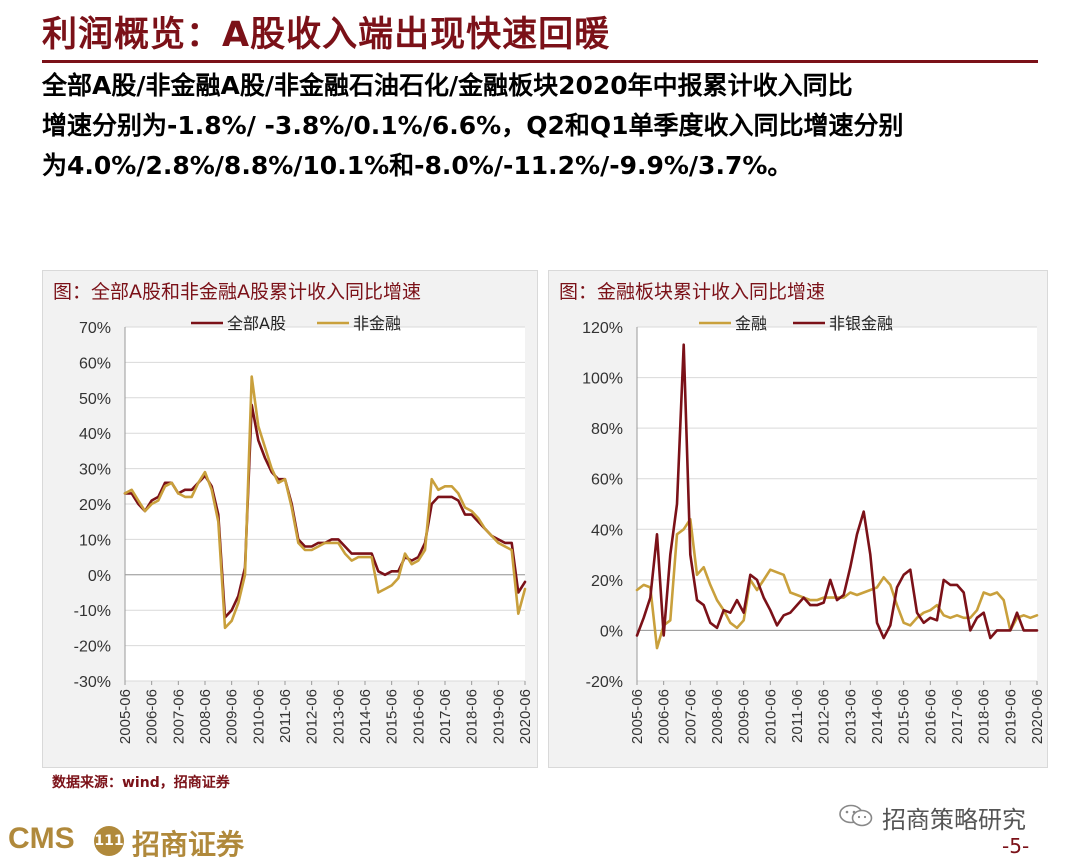 This screenshot has width=1080, height=863. I want to click on legend-label: 非金融, so click(377, 323).